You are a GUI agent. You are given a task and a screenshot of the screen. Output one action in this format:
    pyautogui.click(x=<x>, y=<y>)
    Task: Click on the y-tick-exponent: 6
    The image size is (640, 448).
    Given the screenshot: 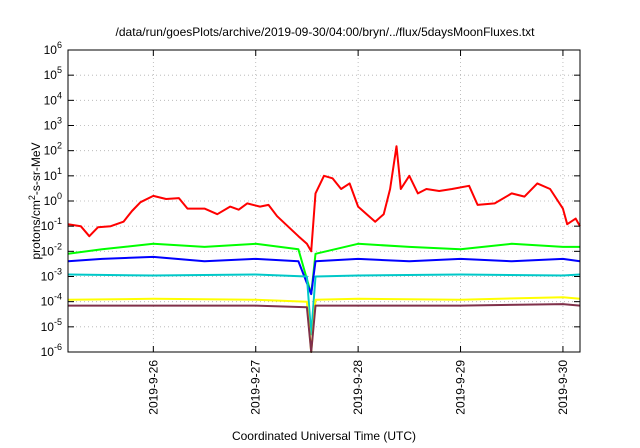 What is the action you would take?
    pyautogui.click(x=59, y=45)
    